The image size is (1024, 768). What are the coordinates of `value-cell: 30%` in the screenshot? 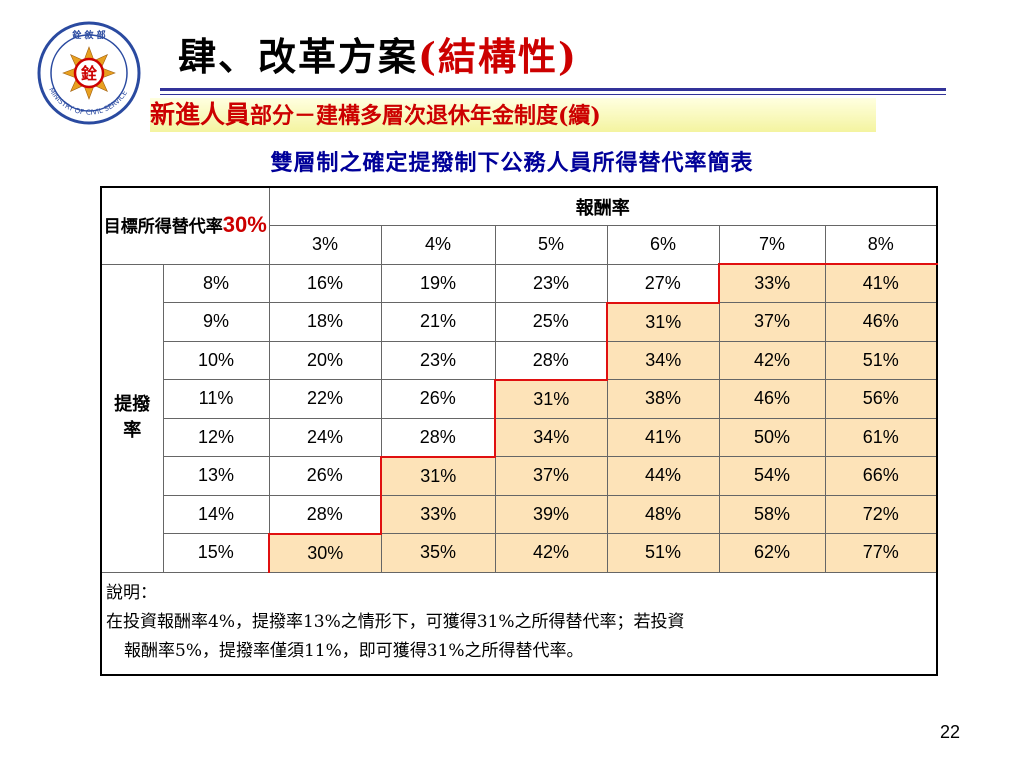 It's located at (325, 552).